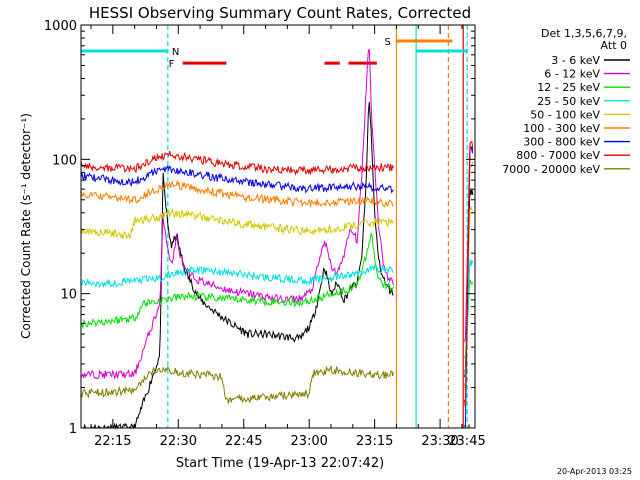  Describe the element at coordinates (68, 295) in the screenshot. I see `y-tick-label-1: 10` at that location.